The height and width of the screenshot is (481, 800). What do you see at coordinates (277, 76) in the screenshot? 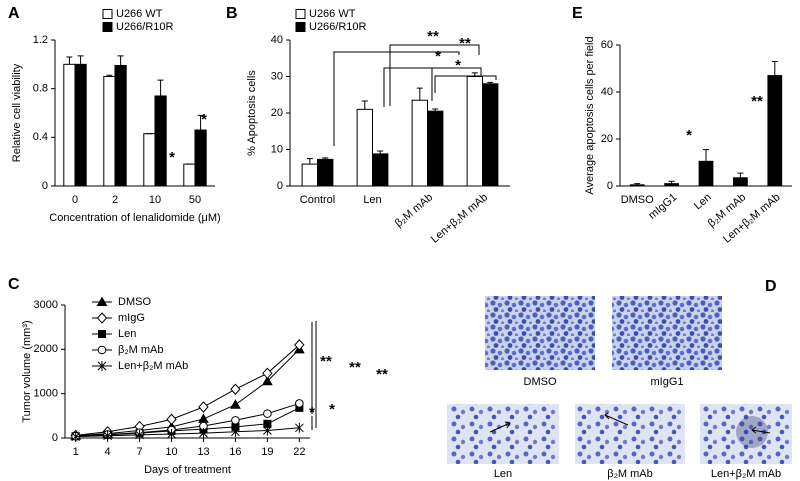
I see `y-tick-label: 30` at bounding box center [277, 76].